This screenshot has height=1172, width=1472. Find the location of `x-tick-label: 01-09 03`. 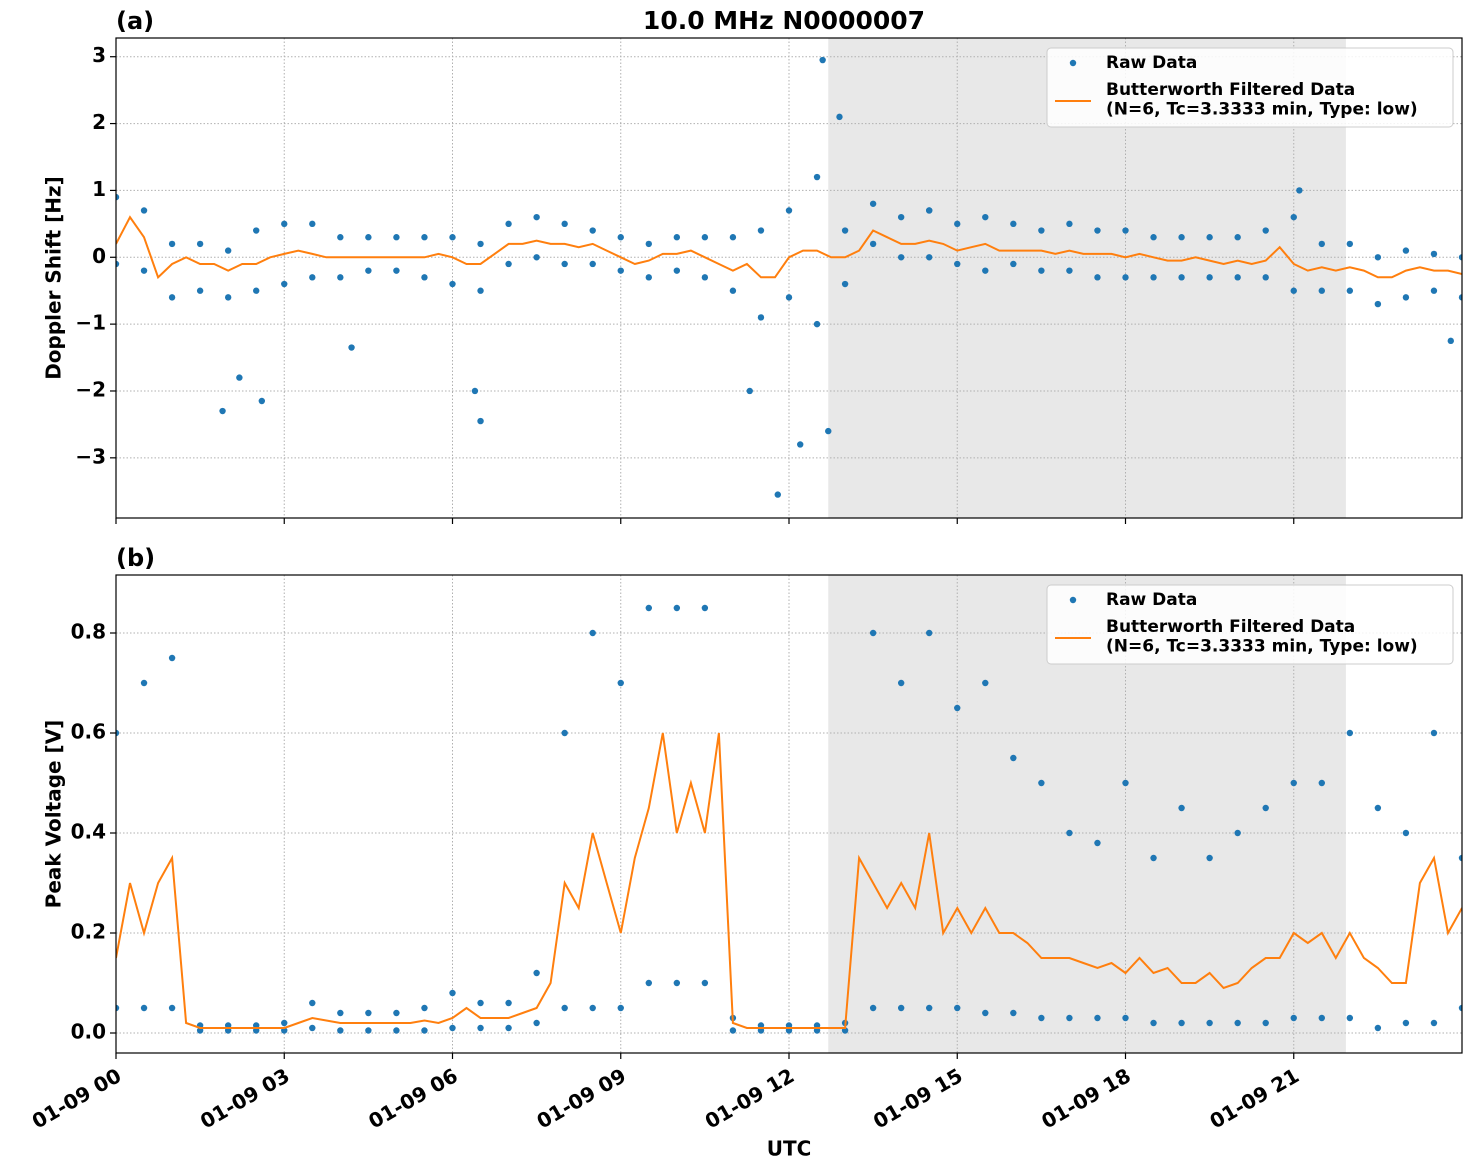

x-tick-label: 01-09 03 is located at coordinates (245, 1098).